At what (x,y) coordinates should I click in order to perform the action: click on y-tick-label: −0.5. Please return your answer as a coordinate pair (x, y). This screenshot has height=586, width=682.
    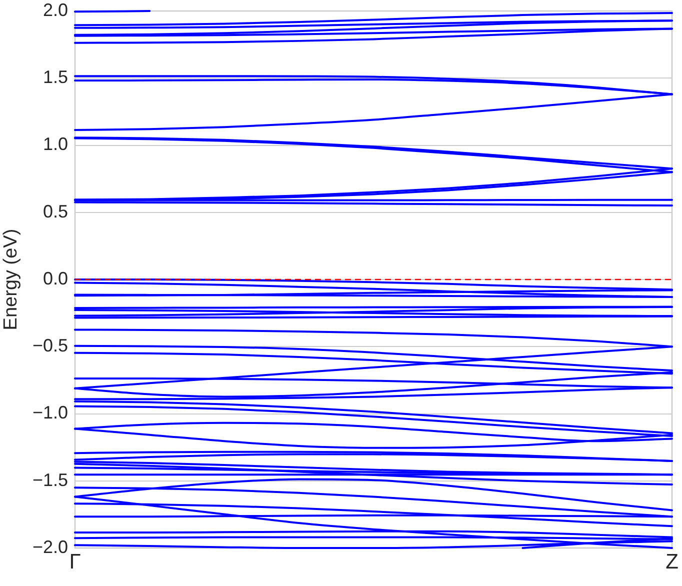
    Looking at the image, I should click on (50, 346).